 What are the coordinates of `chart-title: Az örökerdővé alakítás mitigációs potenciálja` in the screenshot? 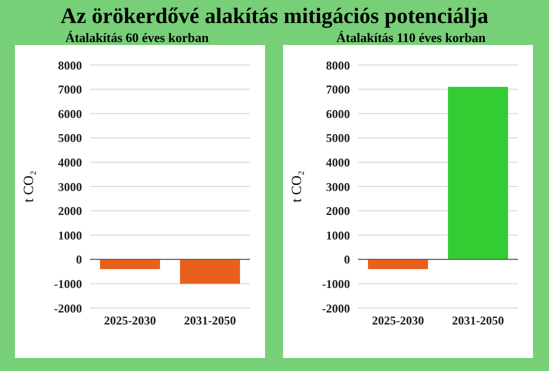 It's located at (275, 16).